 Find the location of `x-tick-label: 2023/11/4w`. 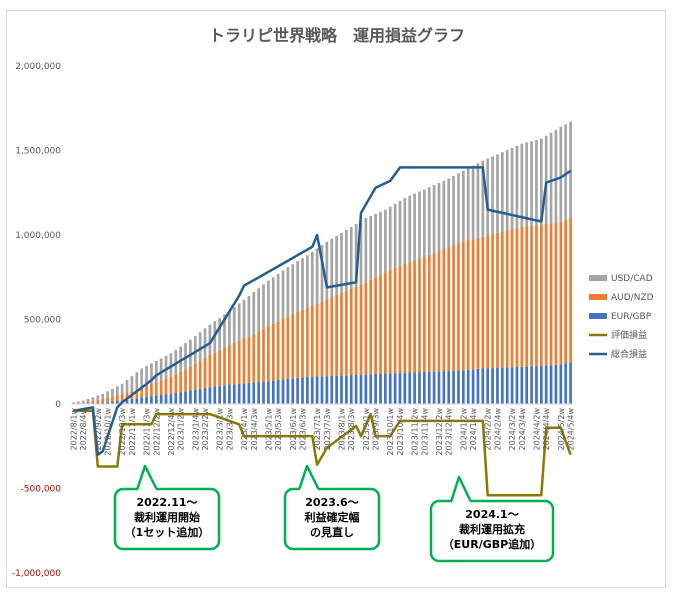

x-tick-label: 2023/11/4w is located at coordinates (424, 432).